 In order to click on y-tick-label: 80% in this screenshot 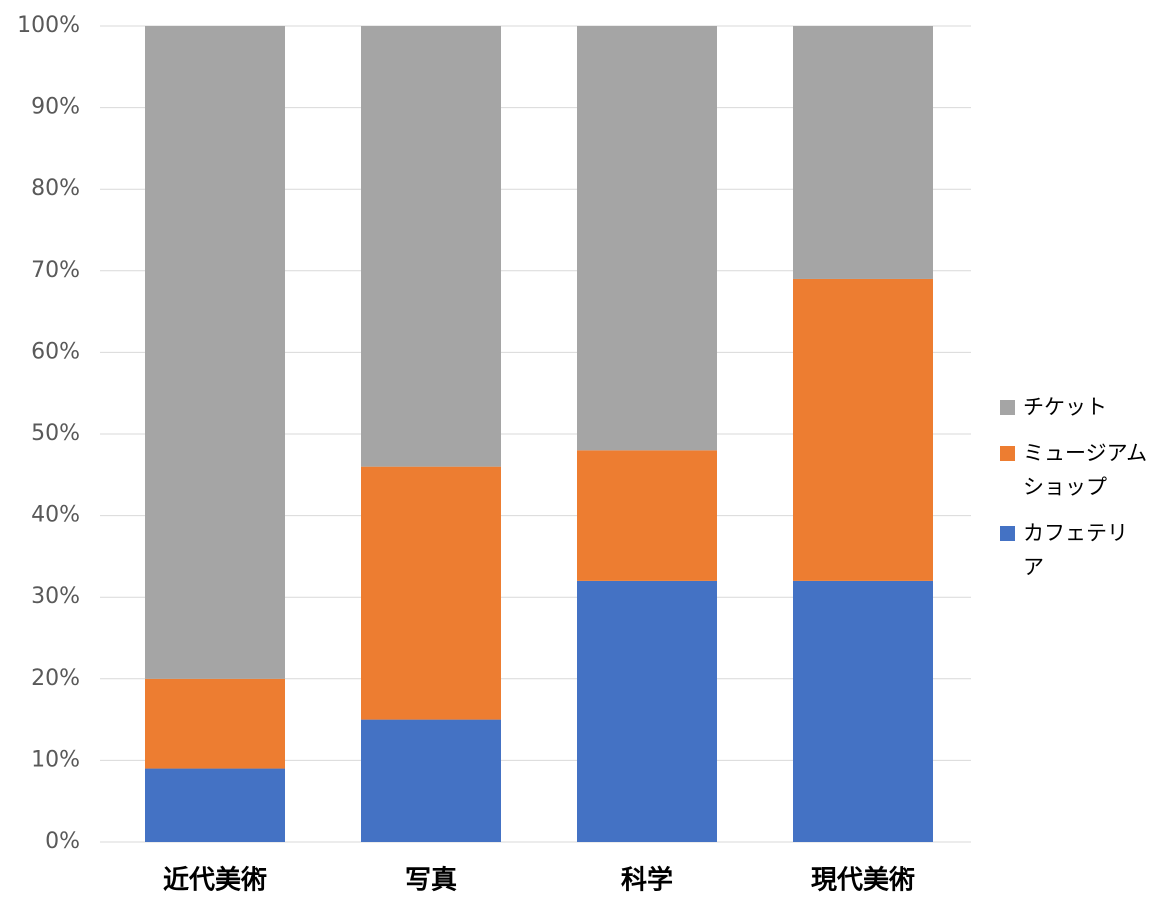, I will do `click(55, 188)`.